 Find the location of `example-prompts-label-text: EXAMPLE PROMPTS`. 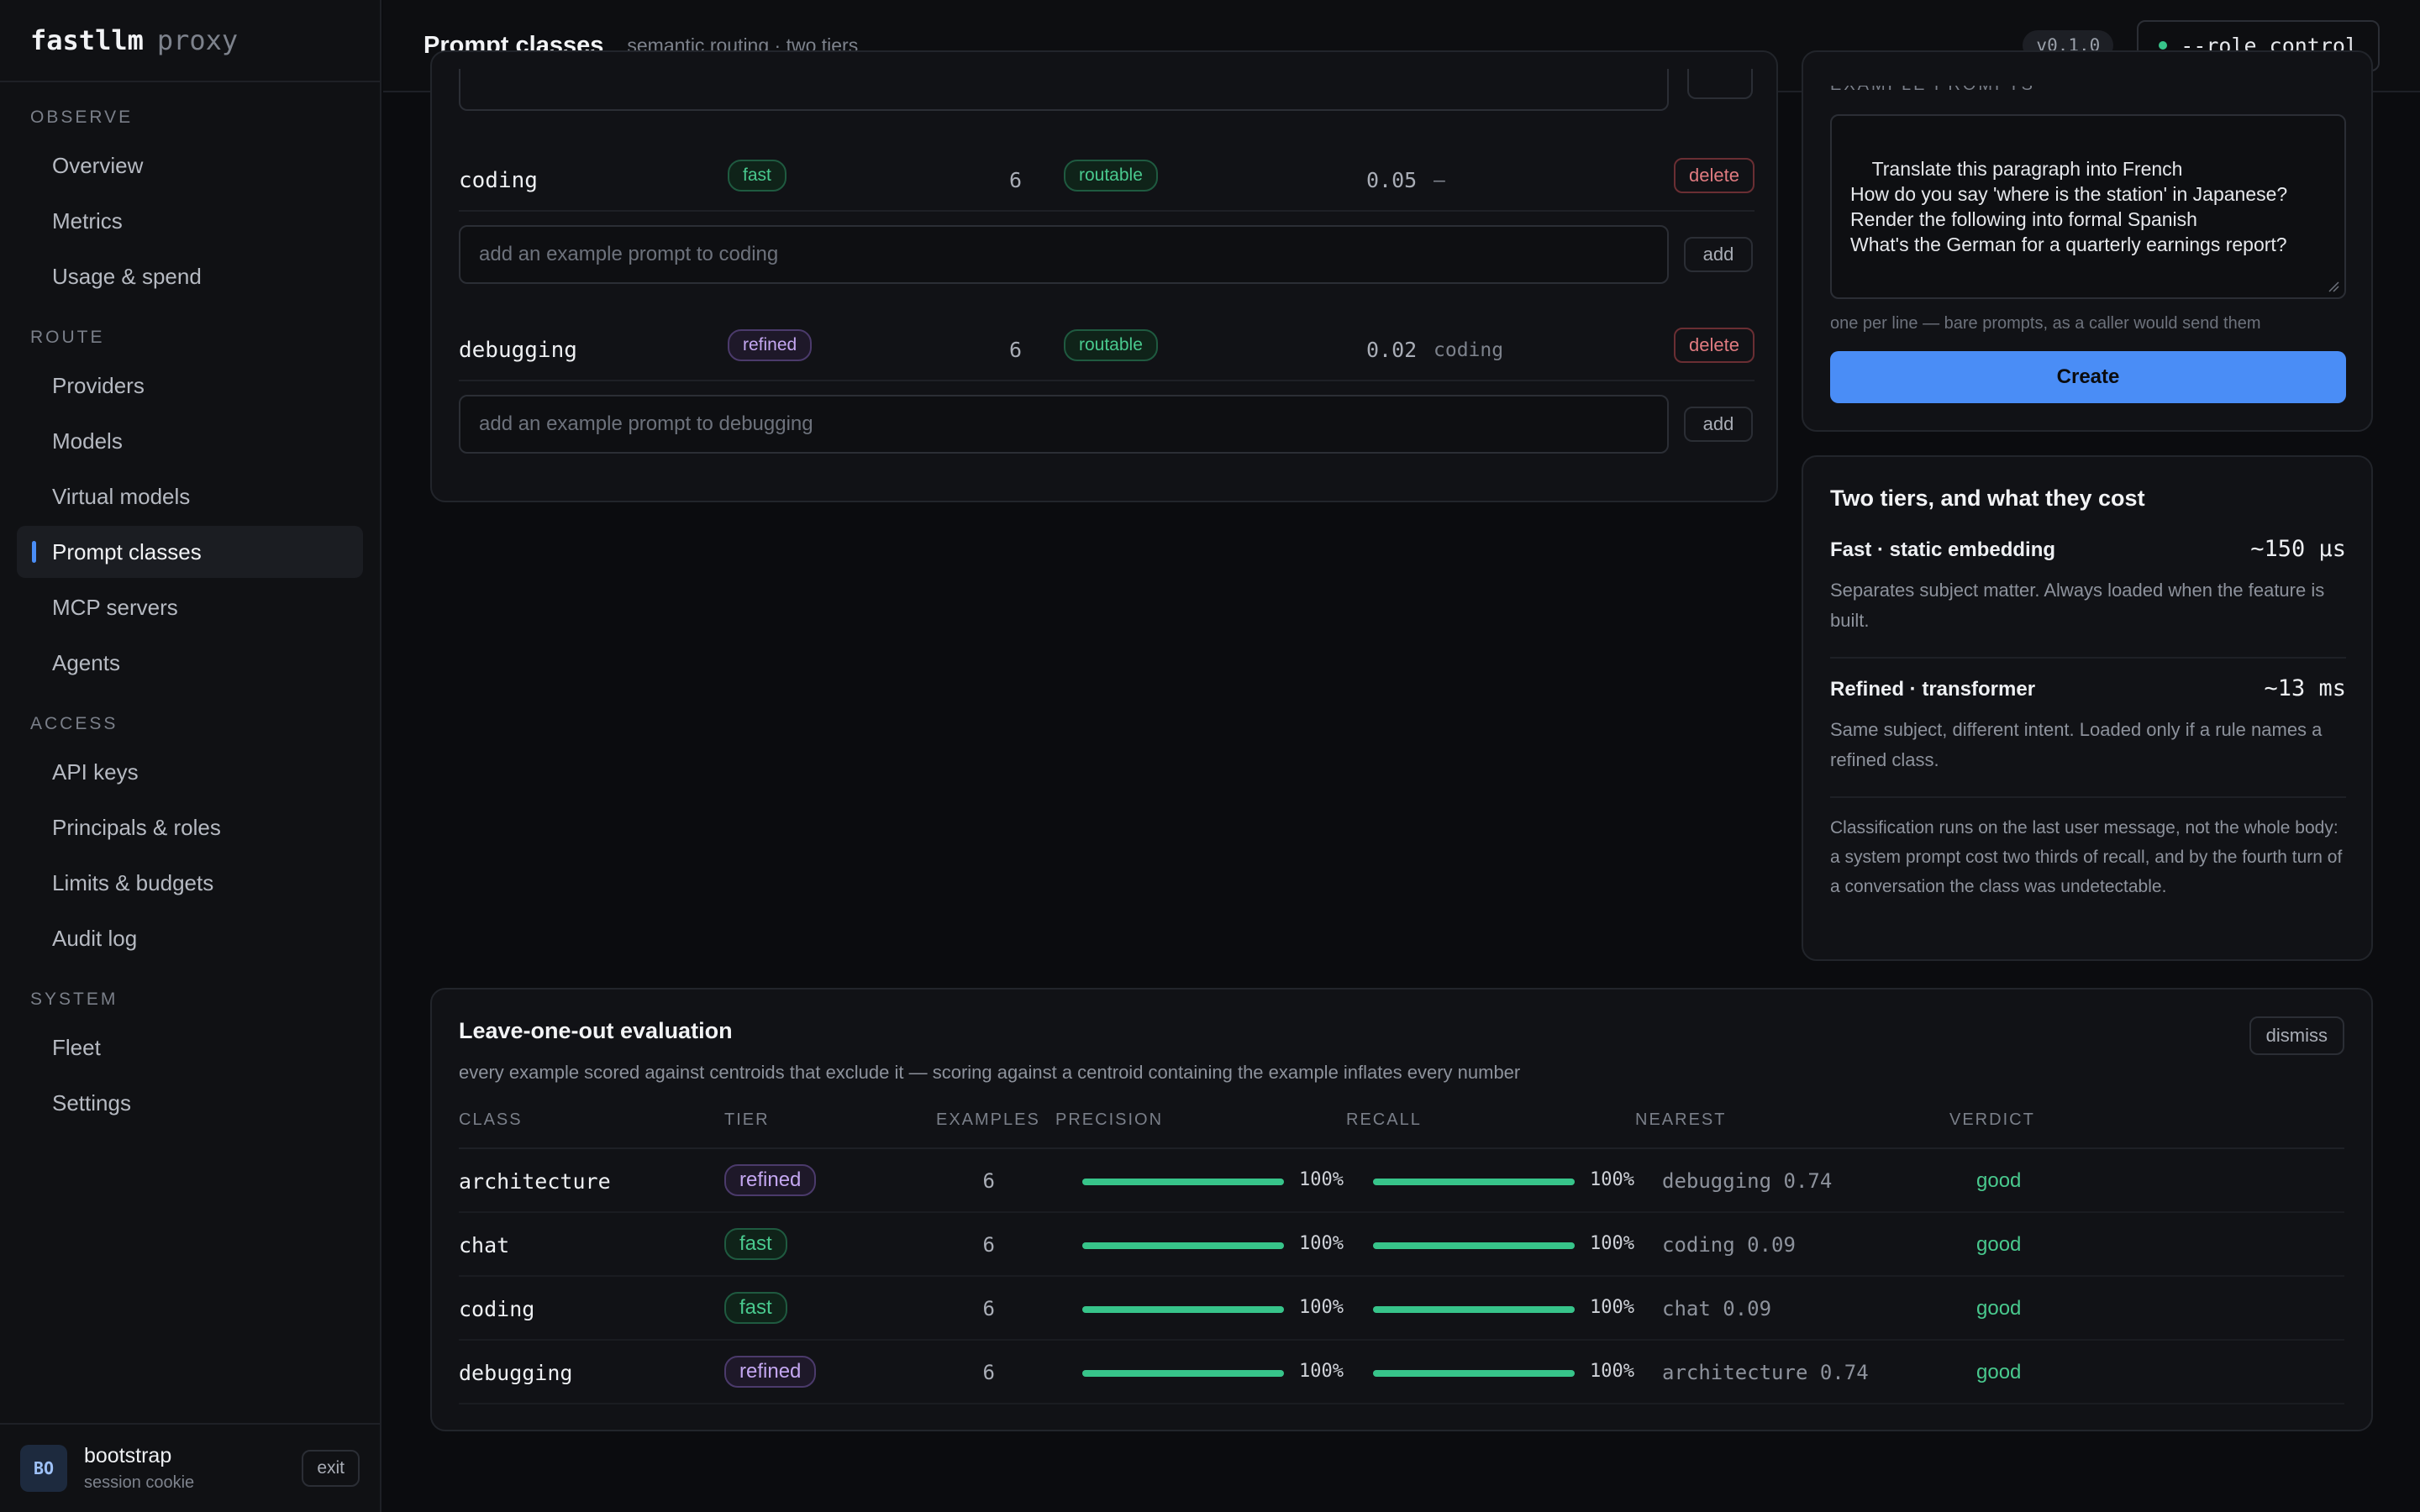

example-prompts-label-text: EXAMPLE PROMPTS is located at coordinates (1932, 90).